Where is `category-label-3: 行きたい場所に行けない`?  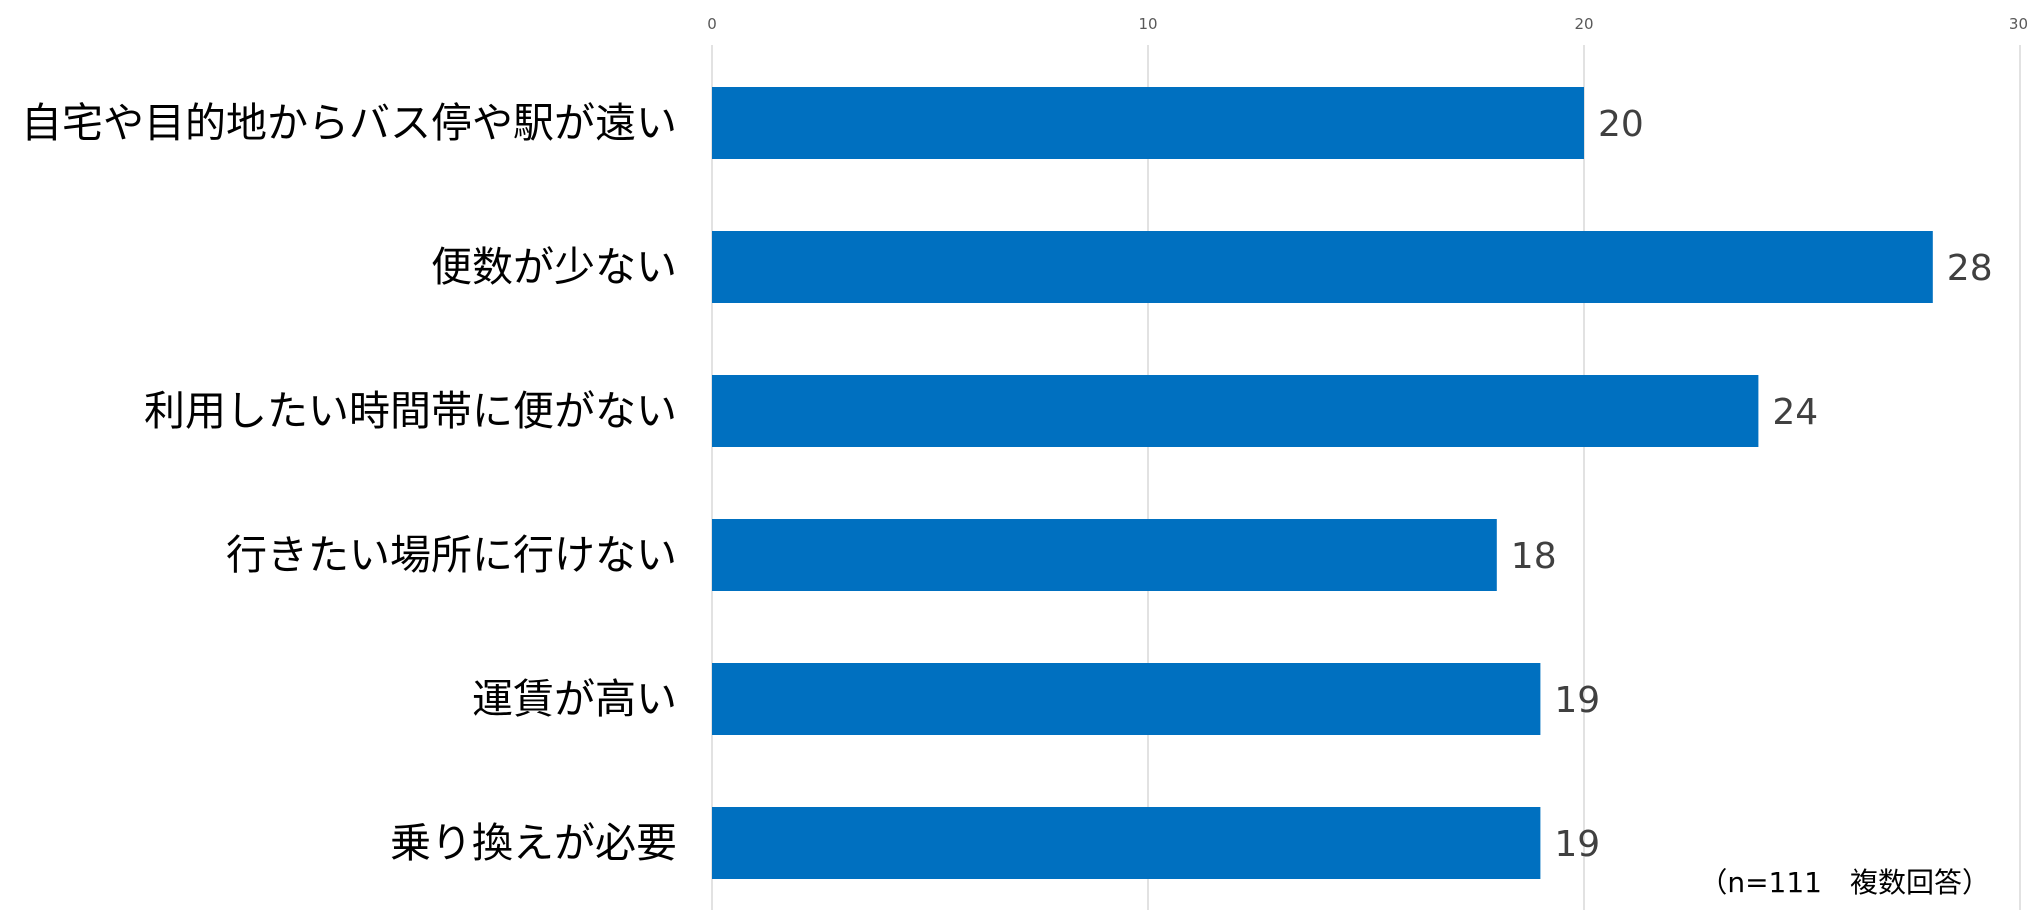 category-label-3: 行きたい場所に行けない is located at coordinates (451, 555).